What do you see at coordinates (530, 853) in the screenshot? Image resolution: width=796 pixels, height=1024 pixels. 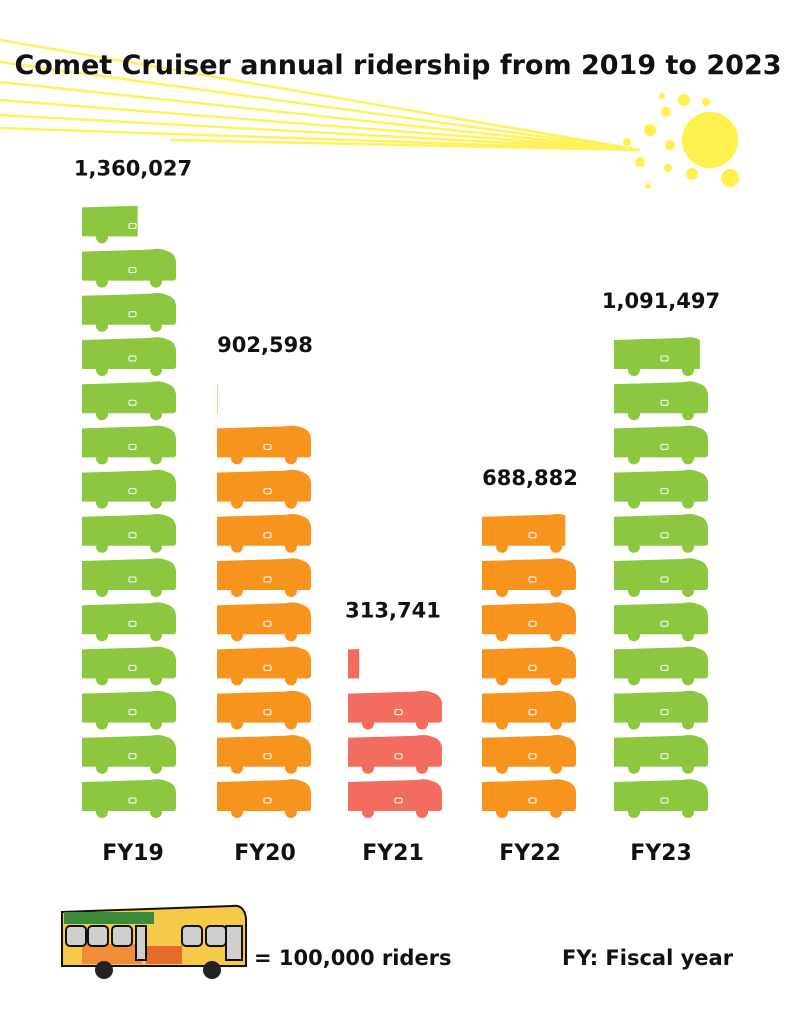 I see `category-label: FY22` at bounding box center [530, 853].